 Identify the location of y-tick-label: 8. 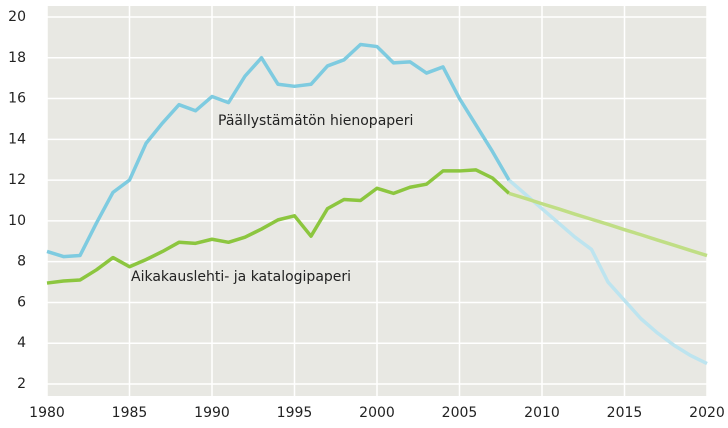
(21, 262).